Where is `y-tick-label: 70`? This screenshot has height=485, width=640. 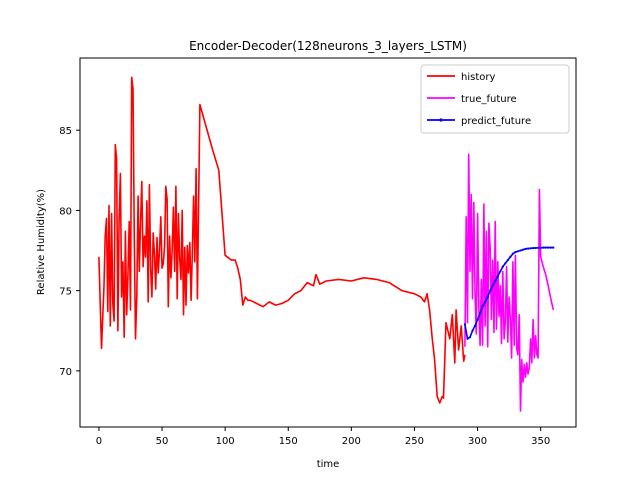
y-tick-label: 70 is located at coordinates (65, 372).